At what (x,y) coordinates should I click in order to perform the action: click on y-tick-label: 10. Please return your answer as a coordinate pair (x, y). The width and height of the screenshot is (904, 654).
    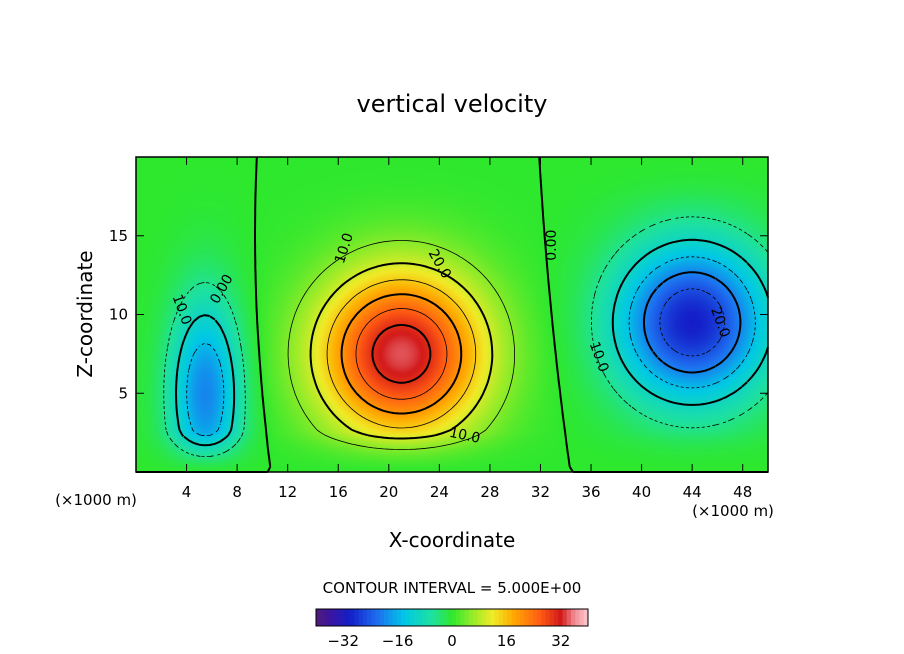
    Looking at the image, I should click on (118, 315).